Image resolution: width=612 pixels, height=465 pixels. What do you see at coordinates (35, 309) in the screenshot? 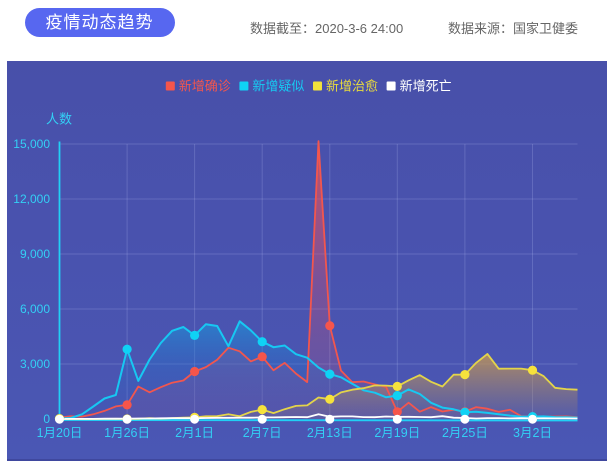
I see `svg-text: 6,000` at bounding box center [35, 309].